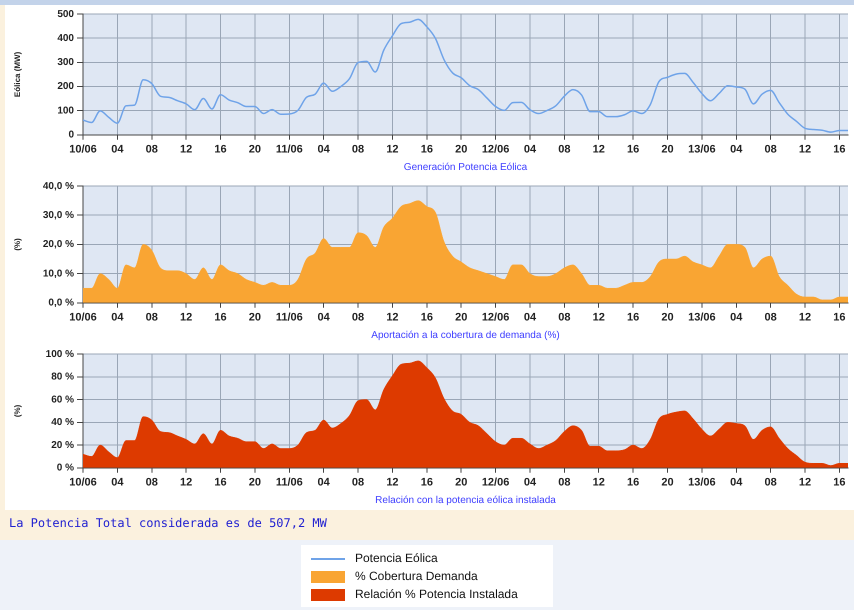  Describe the element at coordinates (65, 14) in the screenshot. I see `y-tick-label: 500` at that location.